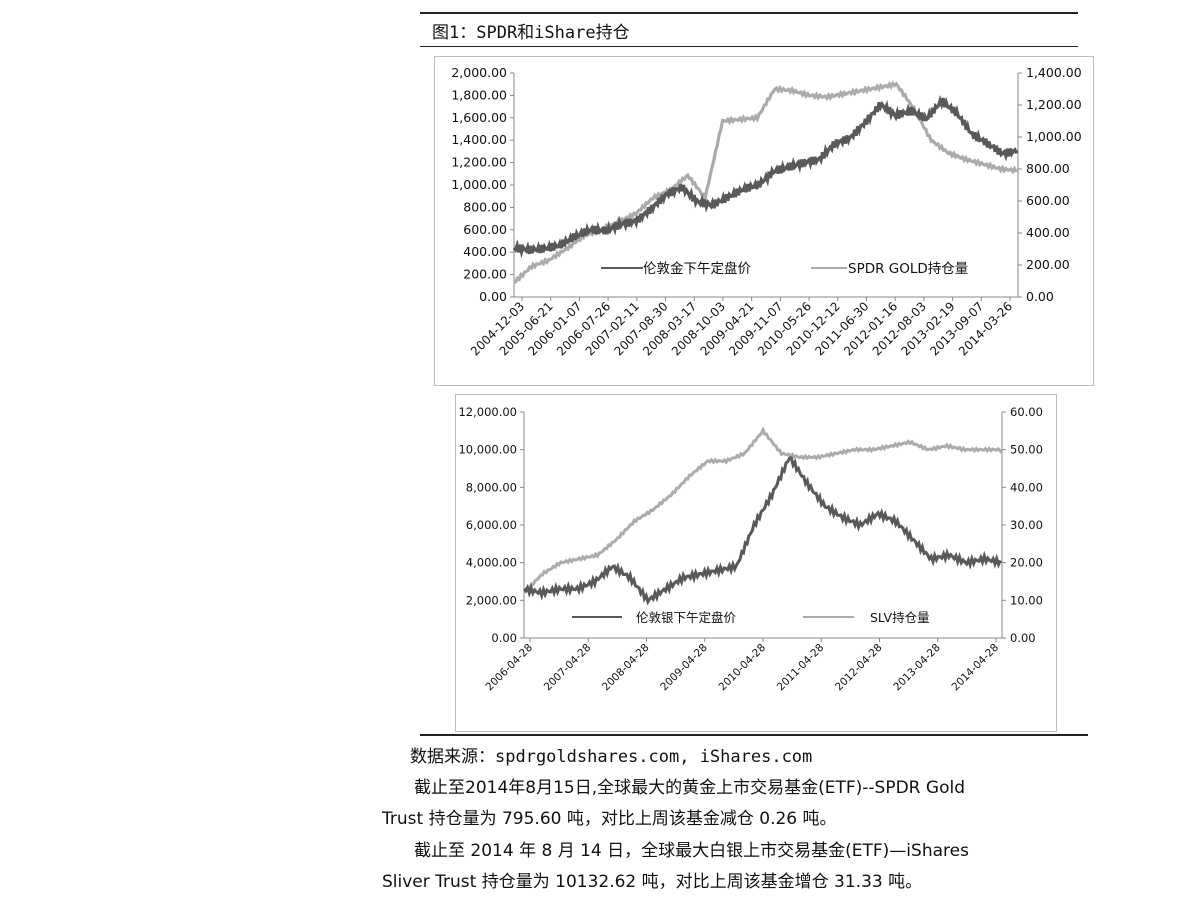 Image resolution: width=1191 pixels, height=908 pixels. I want to click on left-tick-label: 1,400.00, so click(479, 139).